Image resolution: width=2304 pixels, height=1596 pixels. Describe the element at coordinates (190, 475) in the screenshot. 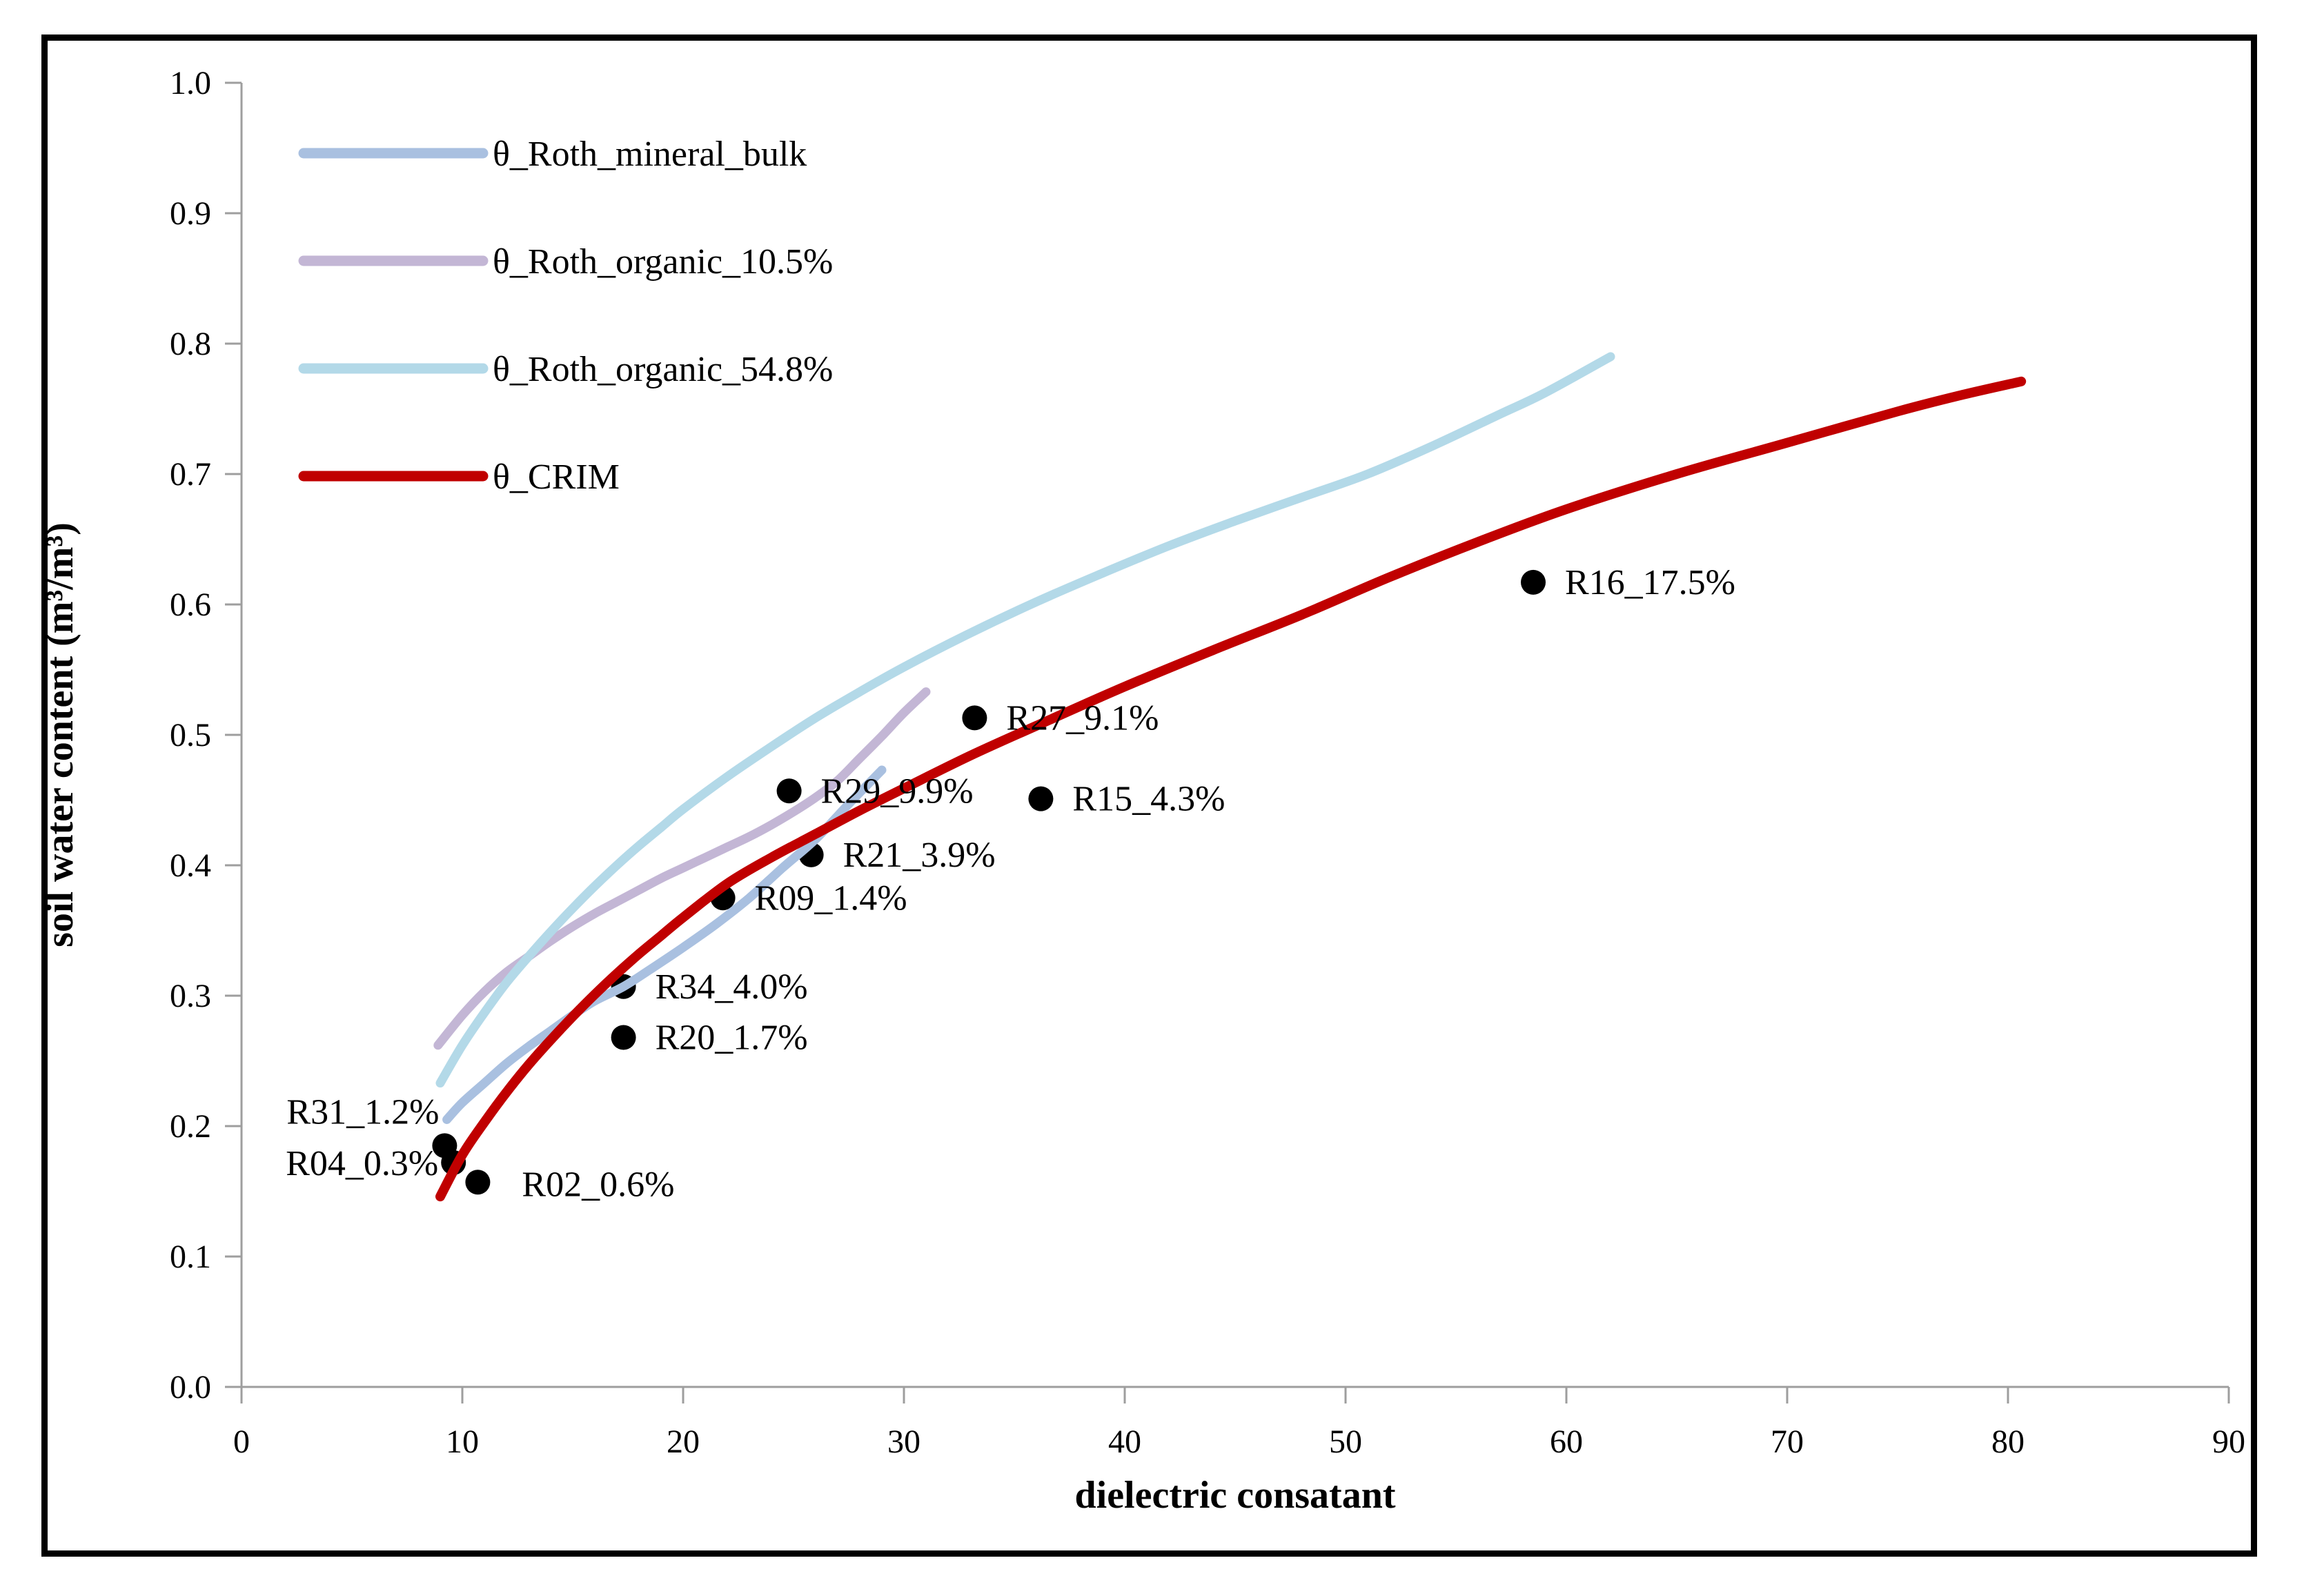

I see `y-tick-label: 0.7` at that location.